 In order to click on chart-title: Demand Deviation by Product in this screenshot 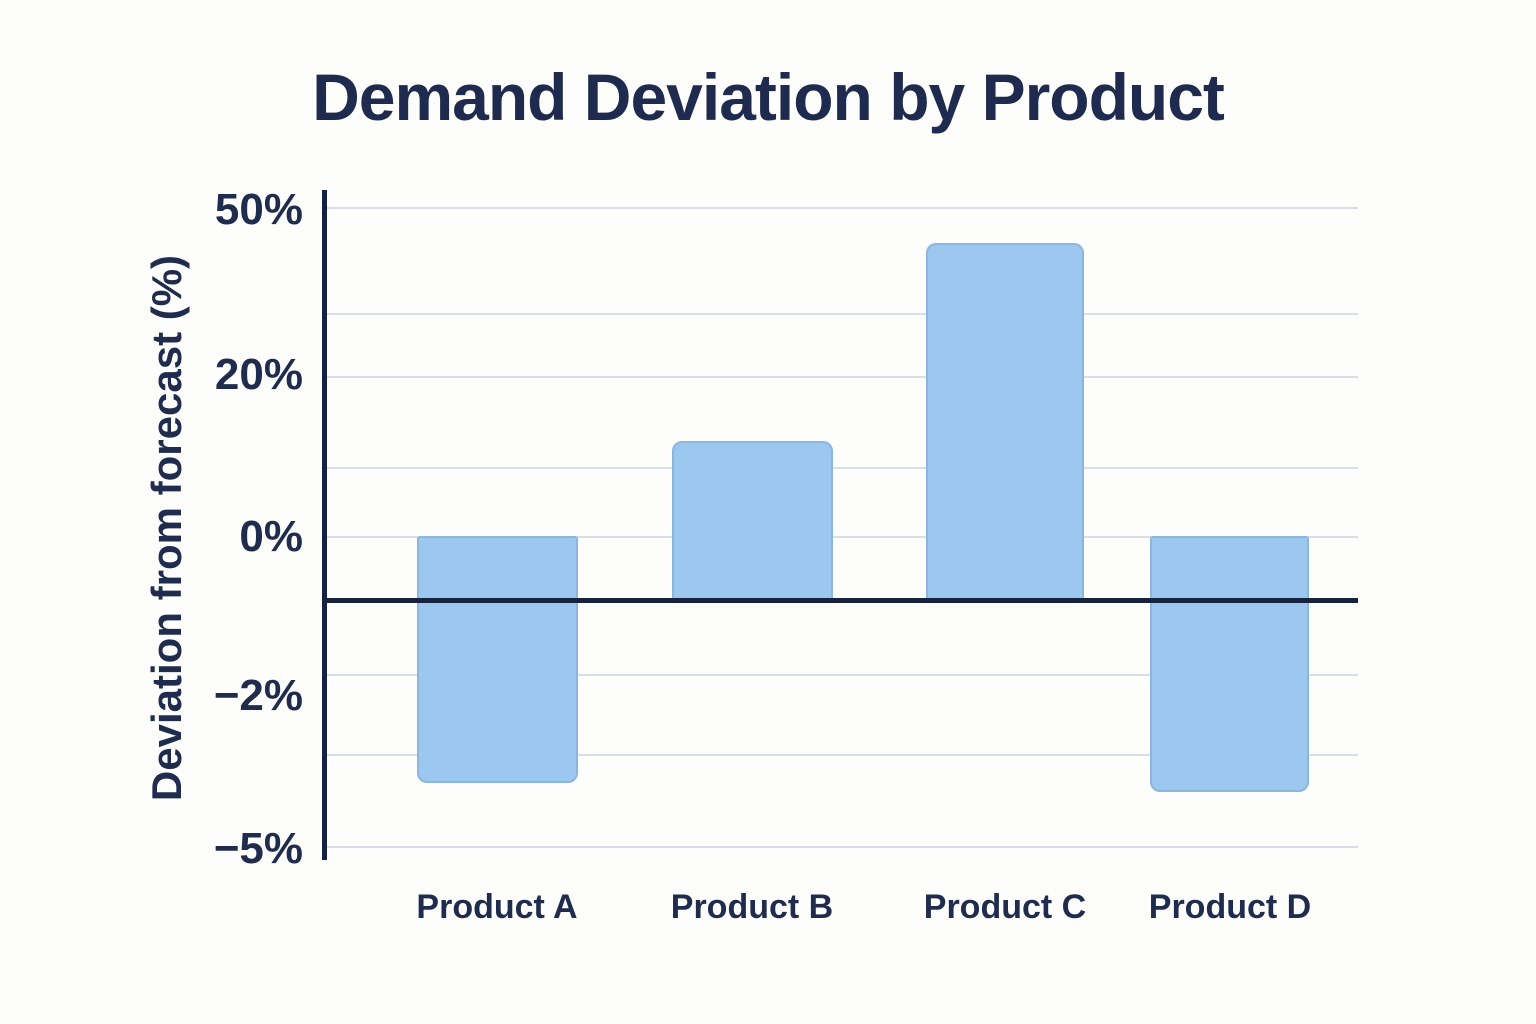, I will do `click(768, 97)`.